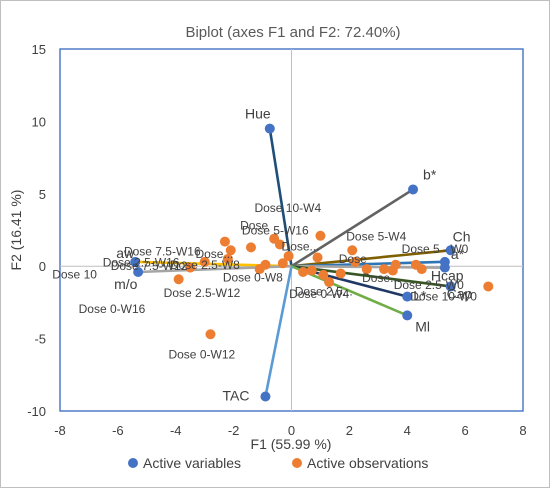 This screenshot has height=492, width=550. What do you see at coordinates (125, 253) in the screenshot?
I see `variable-label: aw` at bounding box center [125, 253].